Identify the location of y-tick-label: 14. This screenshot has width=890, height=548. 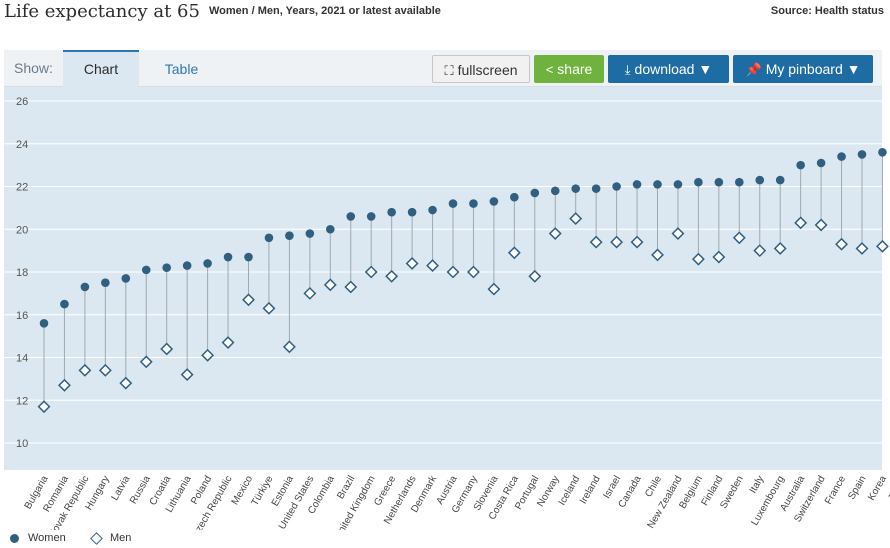
(22, 359).